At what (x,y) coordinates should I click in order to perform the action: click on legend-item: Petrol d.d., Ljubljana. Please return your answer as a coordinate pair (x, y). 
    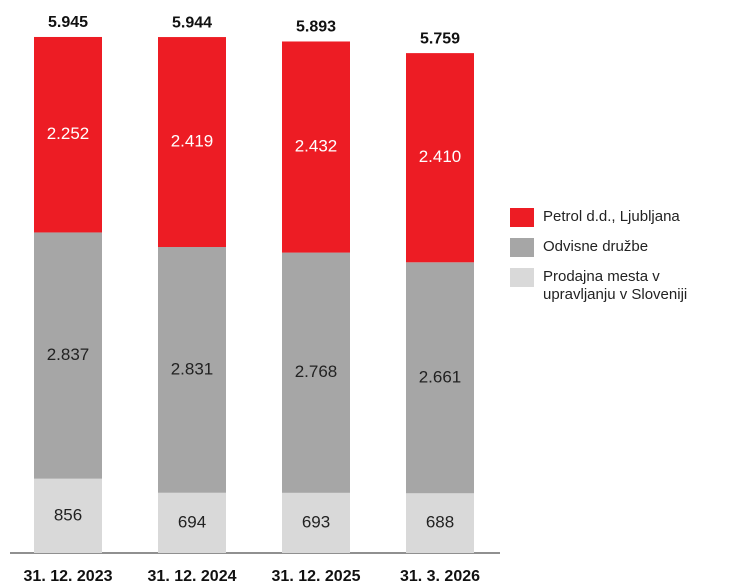
    Looking at the image, I should click on (629, 217).